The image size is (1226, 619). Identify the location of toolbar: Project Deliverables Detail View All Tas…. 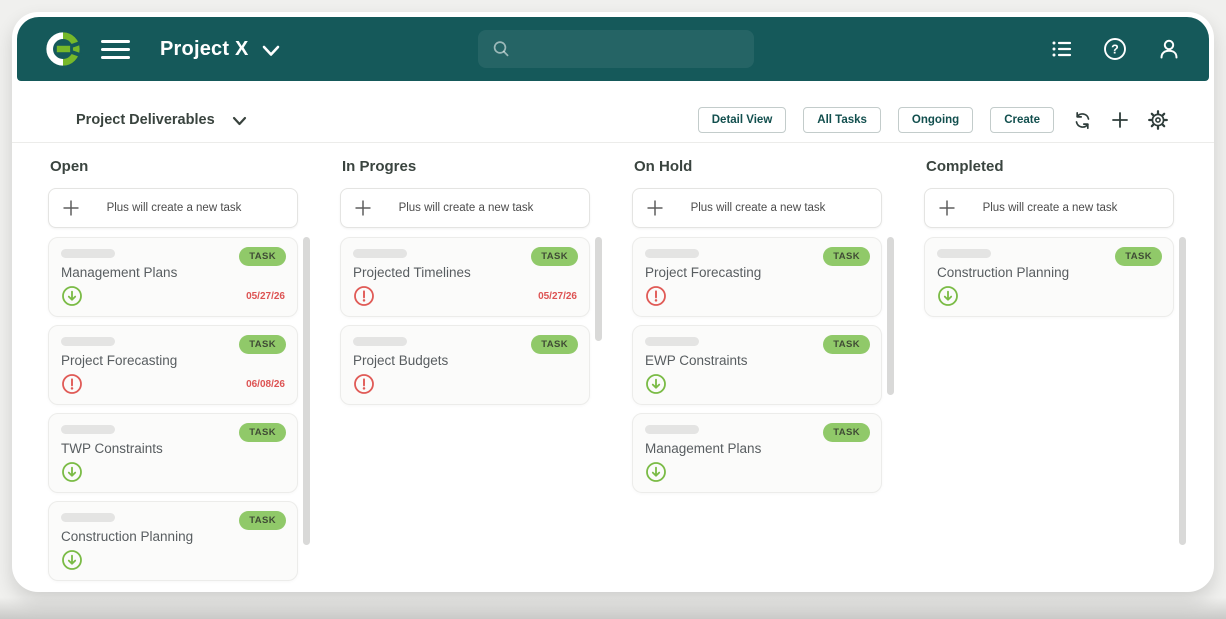
(613, 125).